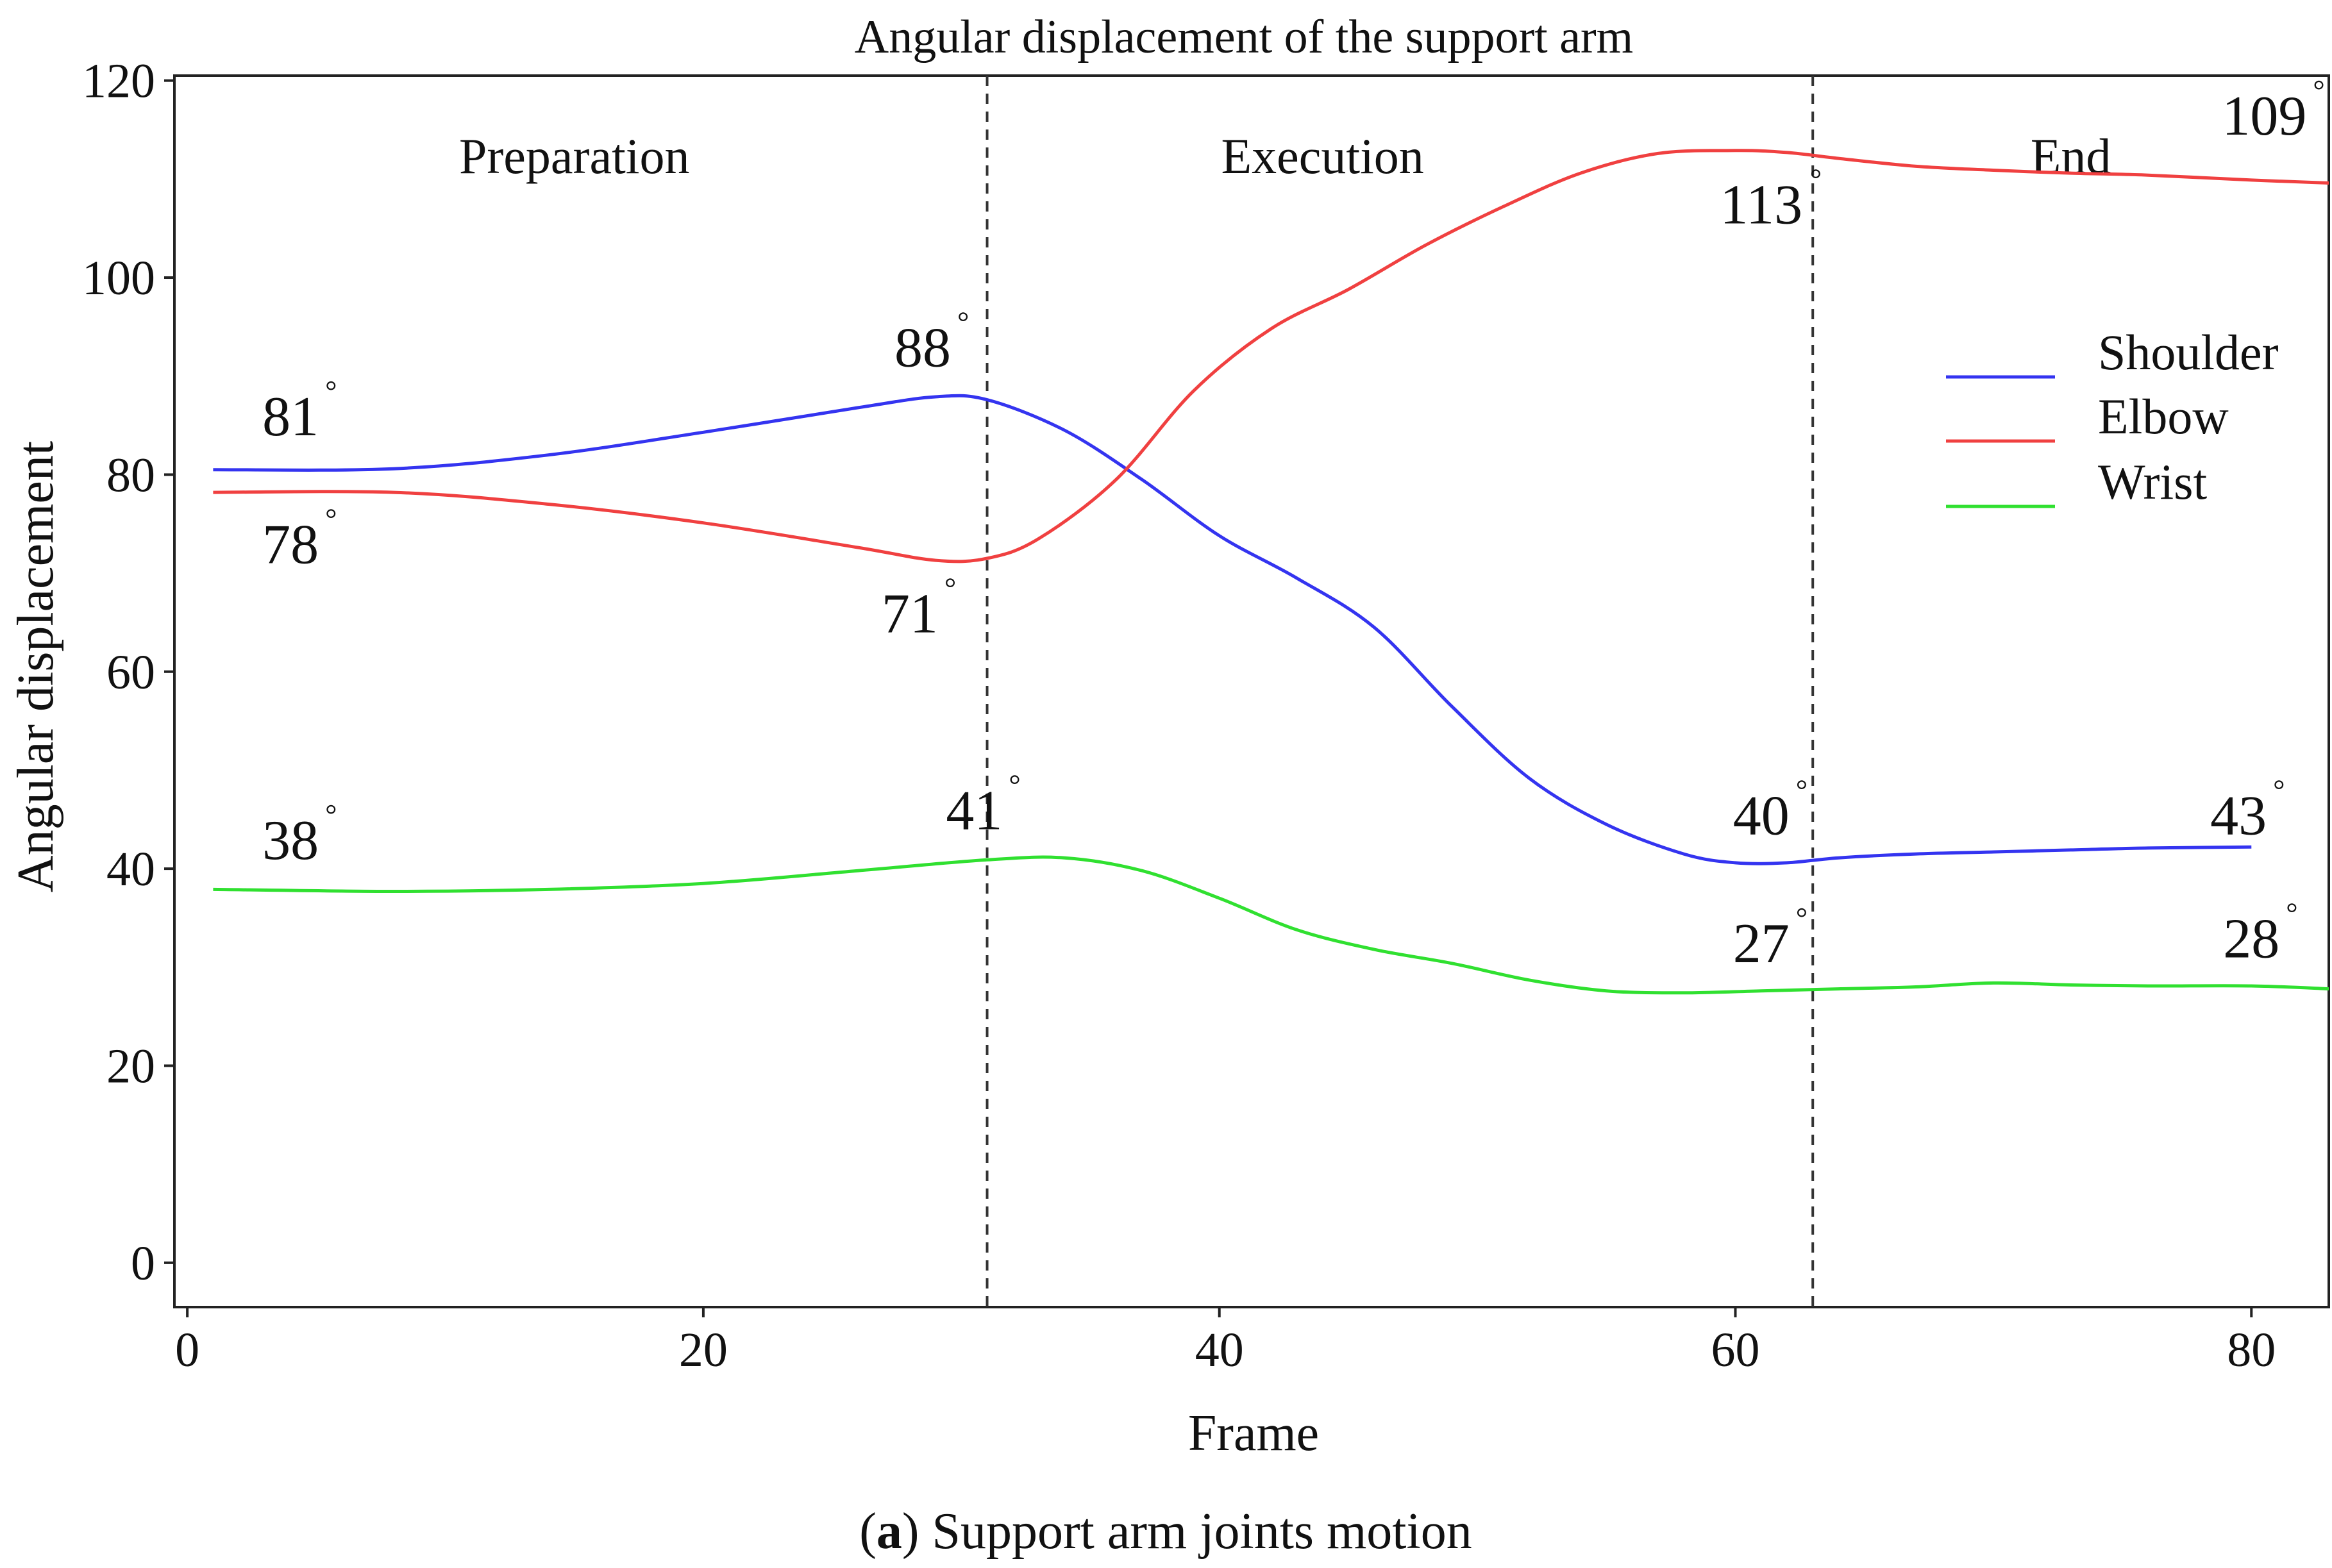 Image resolution: width=2332 pixels, height=1568 pixels. What do you see at coordinates (703, 1350) in the screenshot?
I see `x-tick-label-20: 20` at bounding box center [703, 1350].